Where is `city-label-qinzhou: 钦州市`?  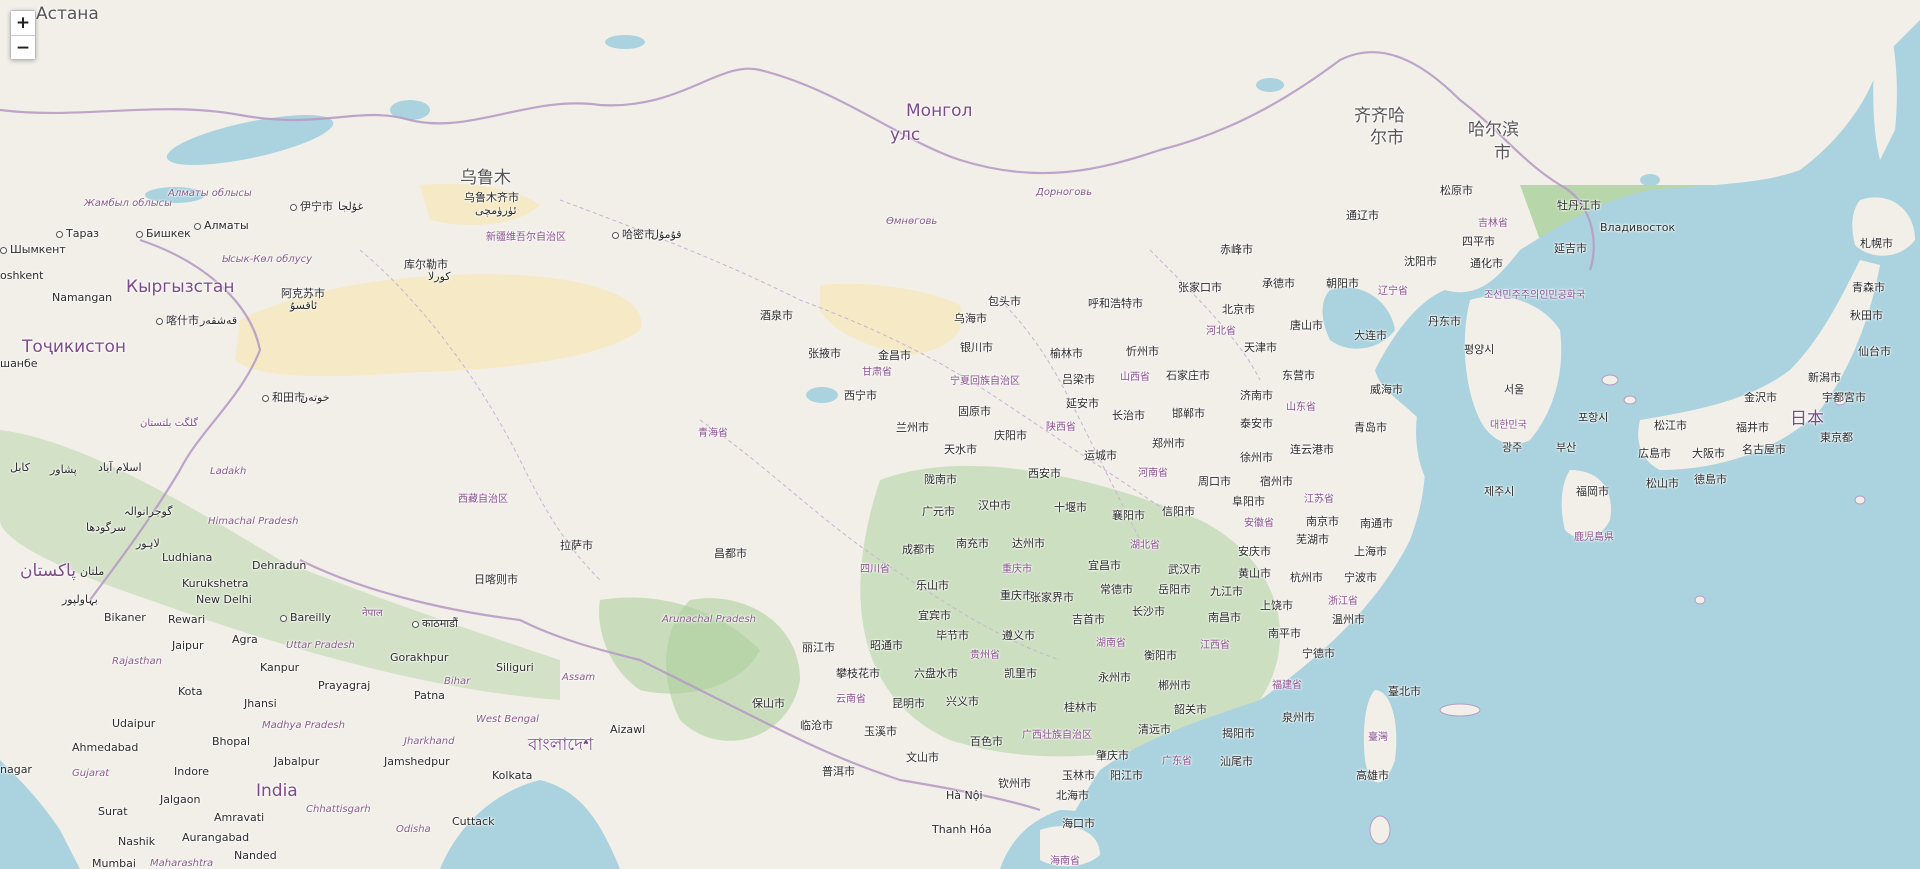 city-label-qinzhou: 钦州市 is located at coordinates (1014, 783).